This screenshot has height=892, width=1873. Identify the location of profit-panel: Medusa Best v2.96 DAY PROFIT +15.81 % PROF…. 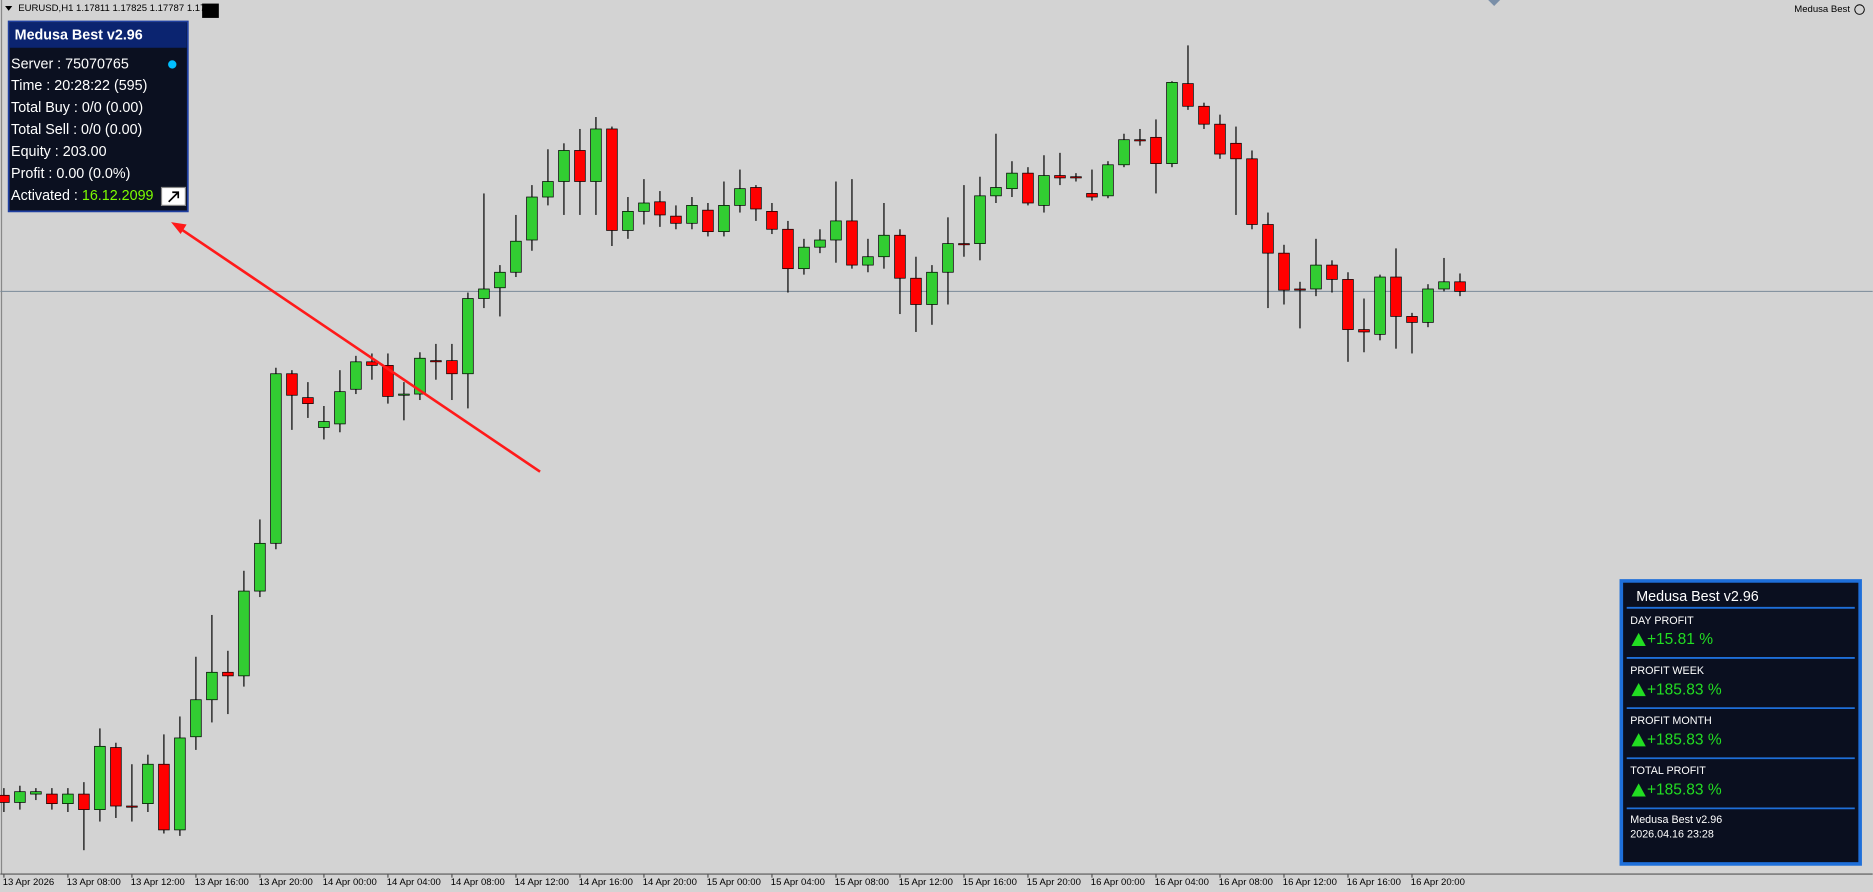
(1740, 722).